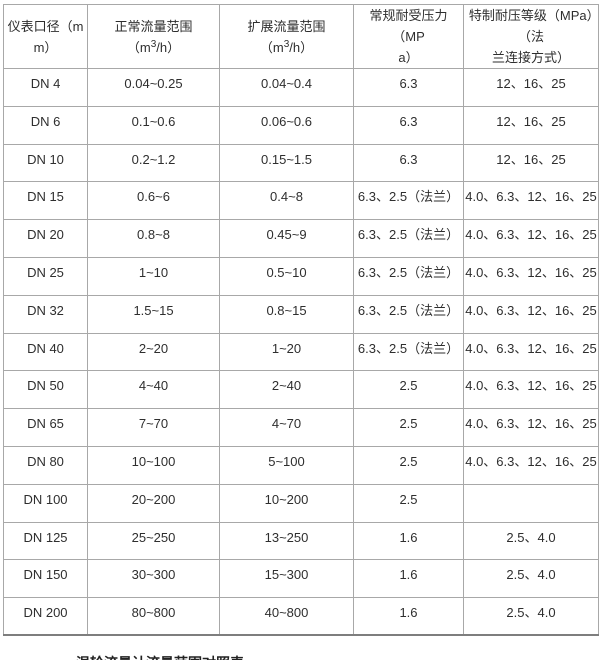 This screenshot has width=600, height=660. I want to click on table-row: DN 10 0.2~1.2 0.15~1.5 6.3 12、16、25, so click(301, 163).